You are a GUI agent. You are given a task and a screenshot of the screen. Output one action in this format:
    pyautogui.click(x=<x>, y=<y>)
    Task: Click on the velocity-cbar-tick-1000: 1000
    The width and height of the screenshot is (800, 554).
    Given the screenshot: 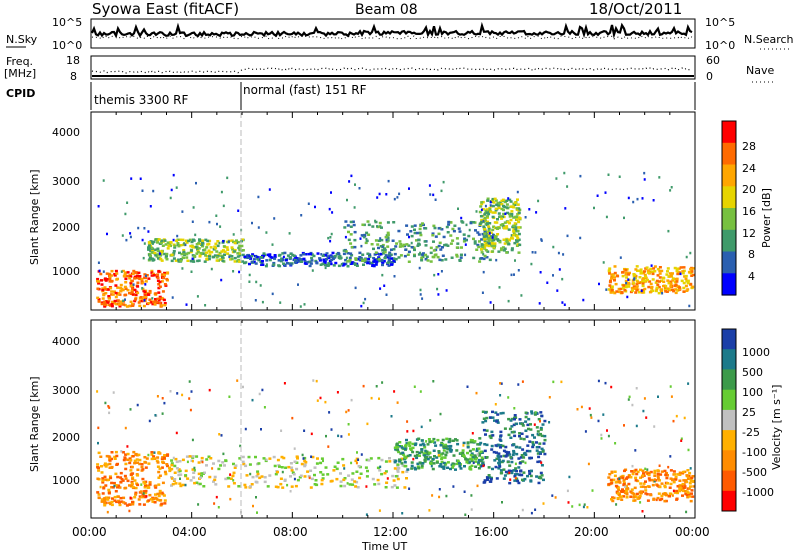 What is the action you would take?
    pyautogui.click(x=756, y=352)
    